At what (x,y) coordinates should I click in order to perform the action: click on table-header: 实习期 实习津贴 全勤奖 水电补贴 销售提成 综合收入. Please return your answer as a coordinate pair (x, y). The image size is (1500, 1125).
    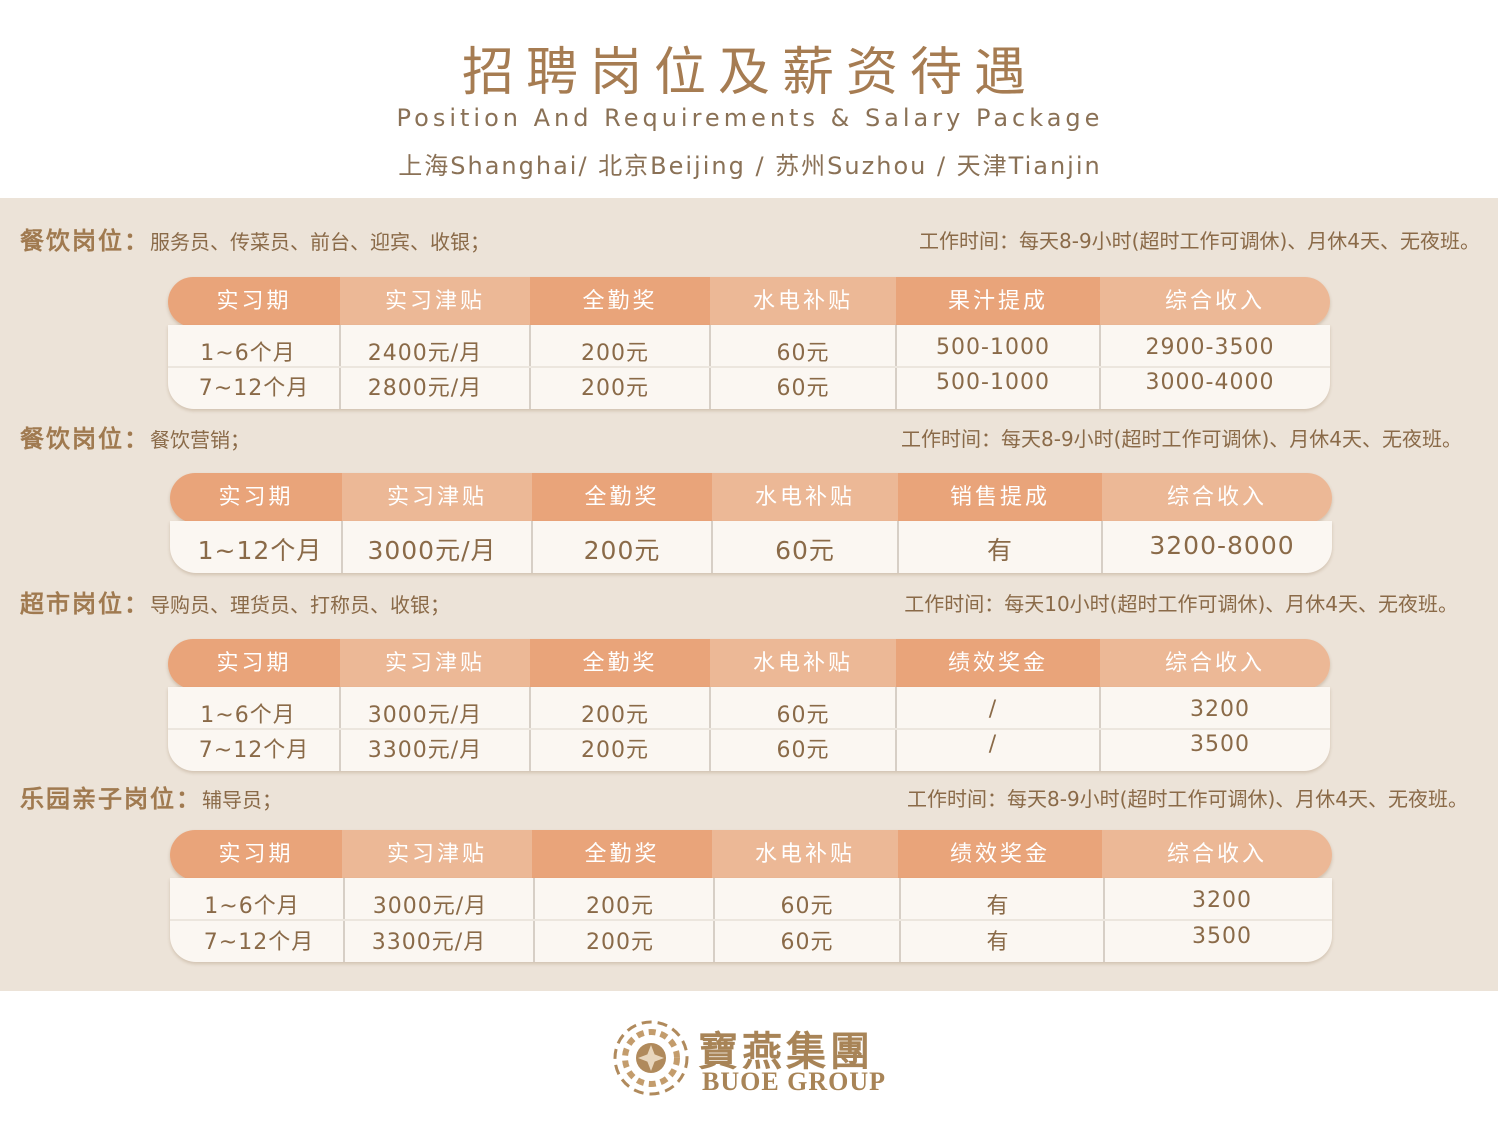
    Looking at the image, I should click on (751, 498).